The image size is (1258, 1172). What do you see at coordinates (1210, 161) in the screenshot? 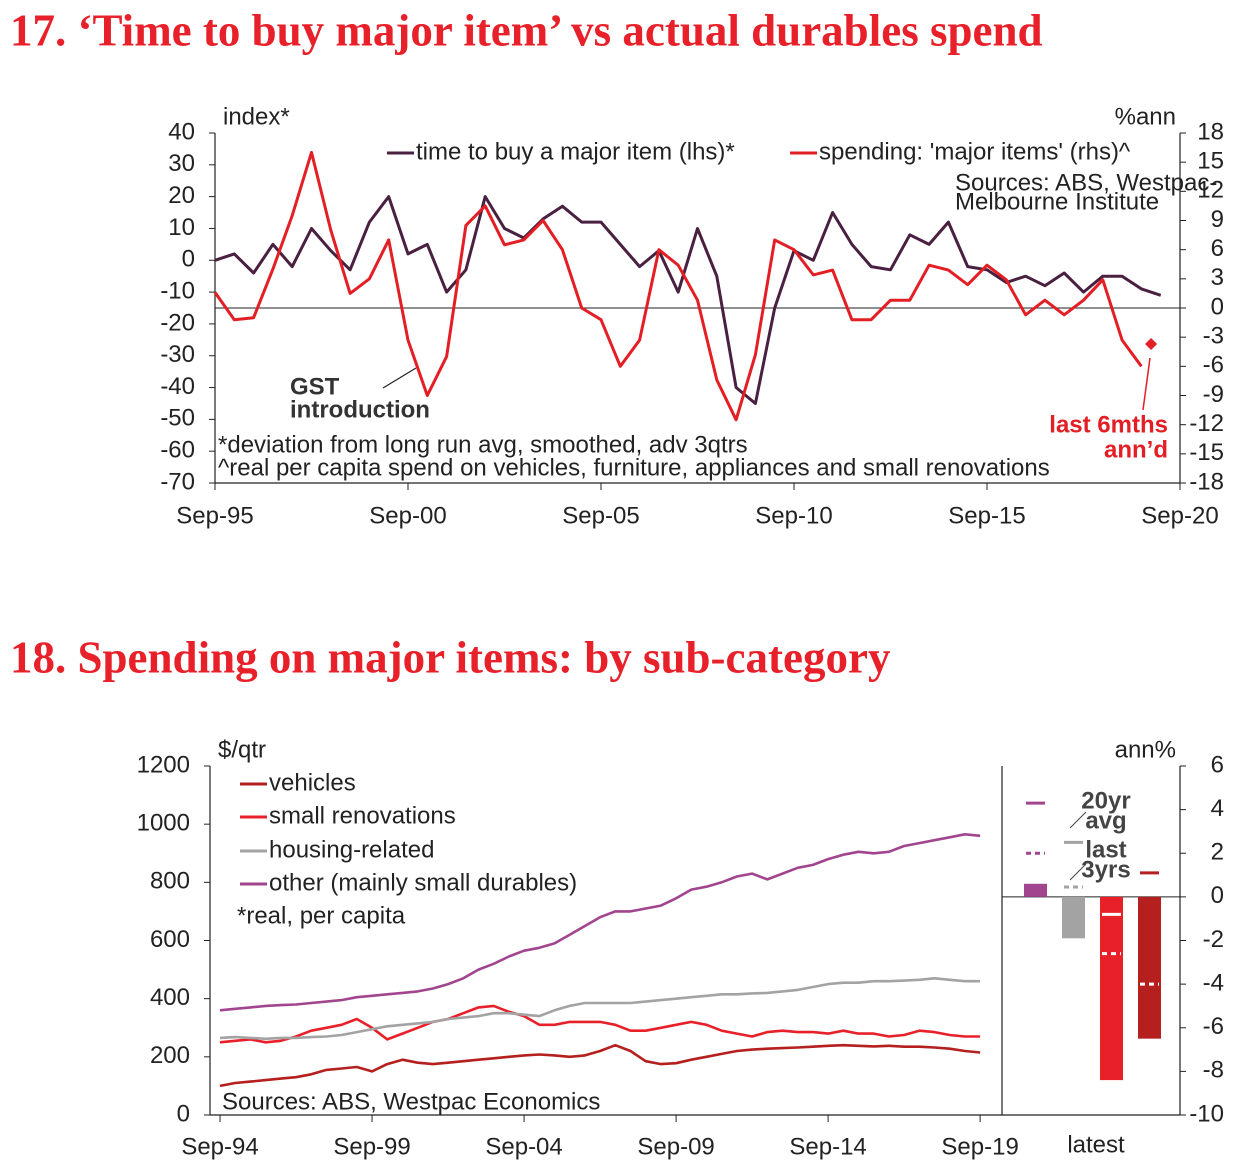
I see `y2-tick-label: 15` at bounding box center [1210, 161].